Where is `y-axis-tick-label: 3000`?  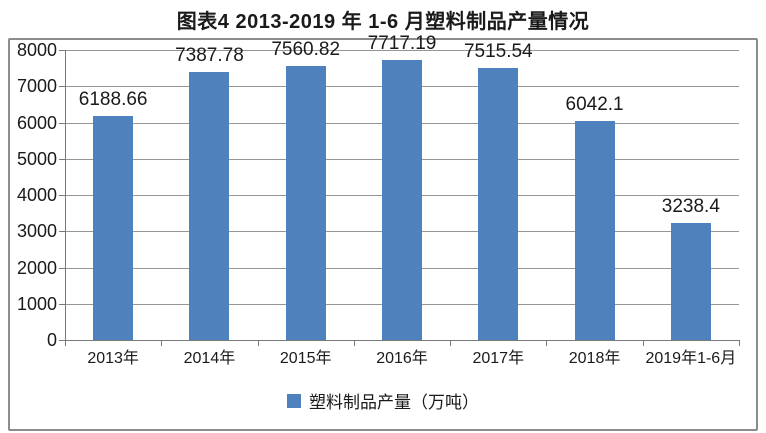 y-axis-tick-label: 3000 is located at coordinates (36, 231).